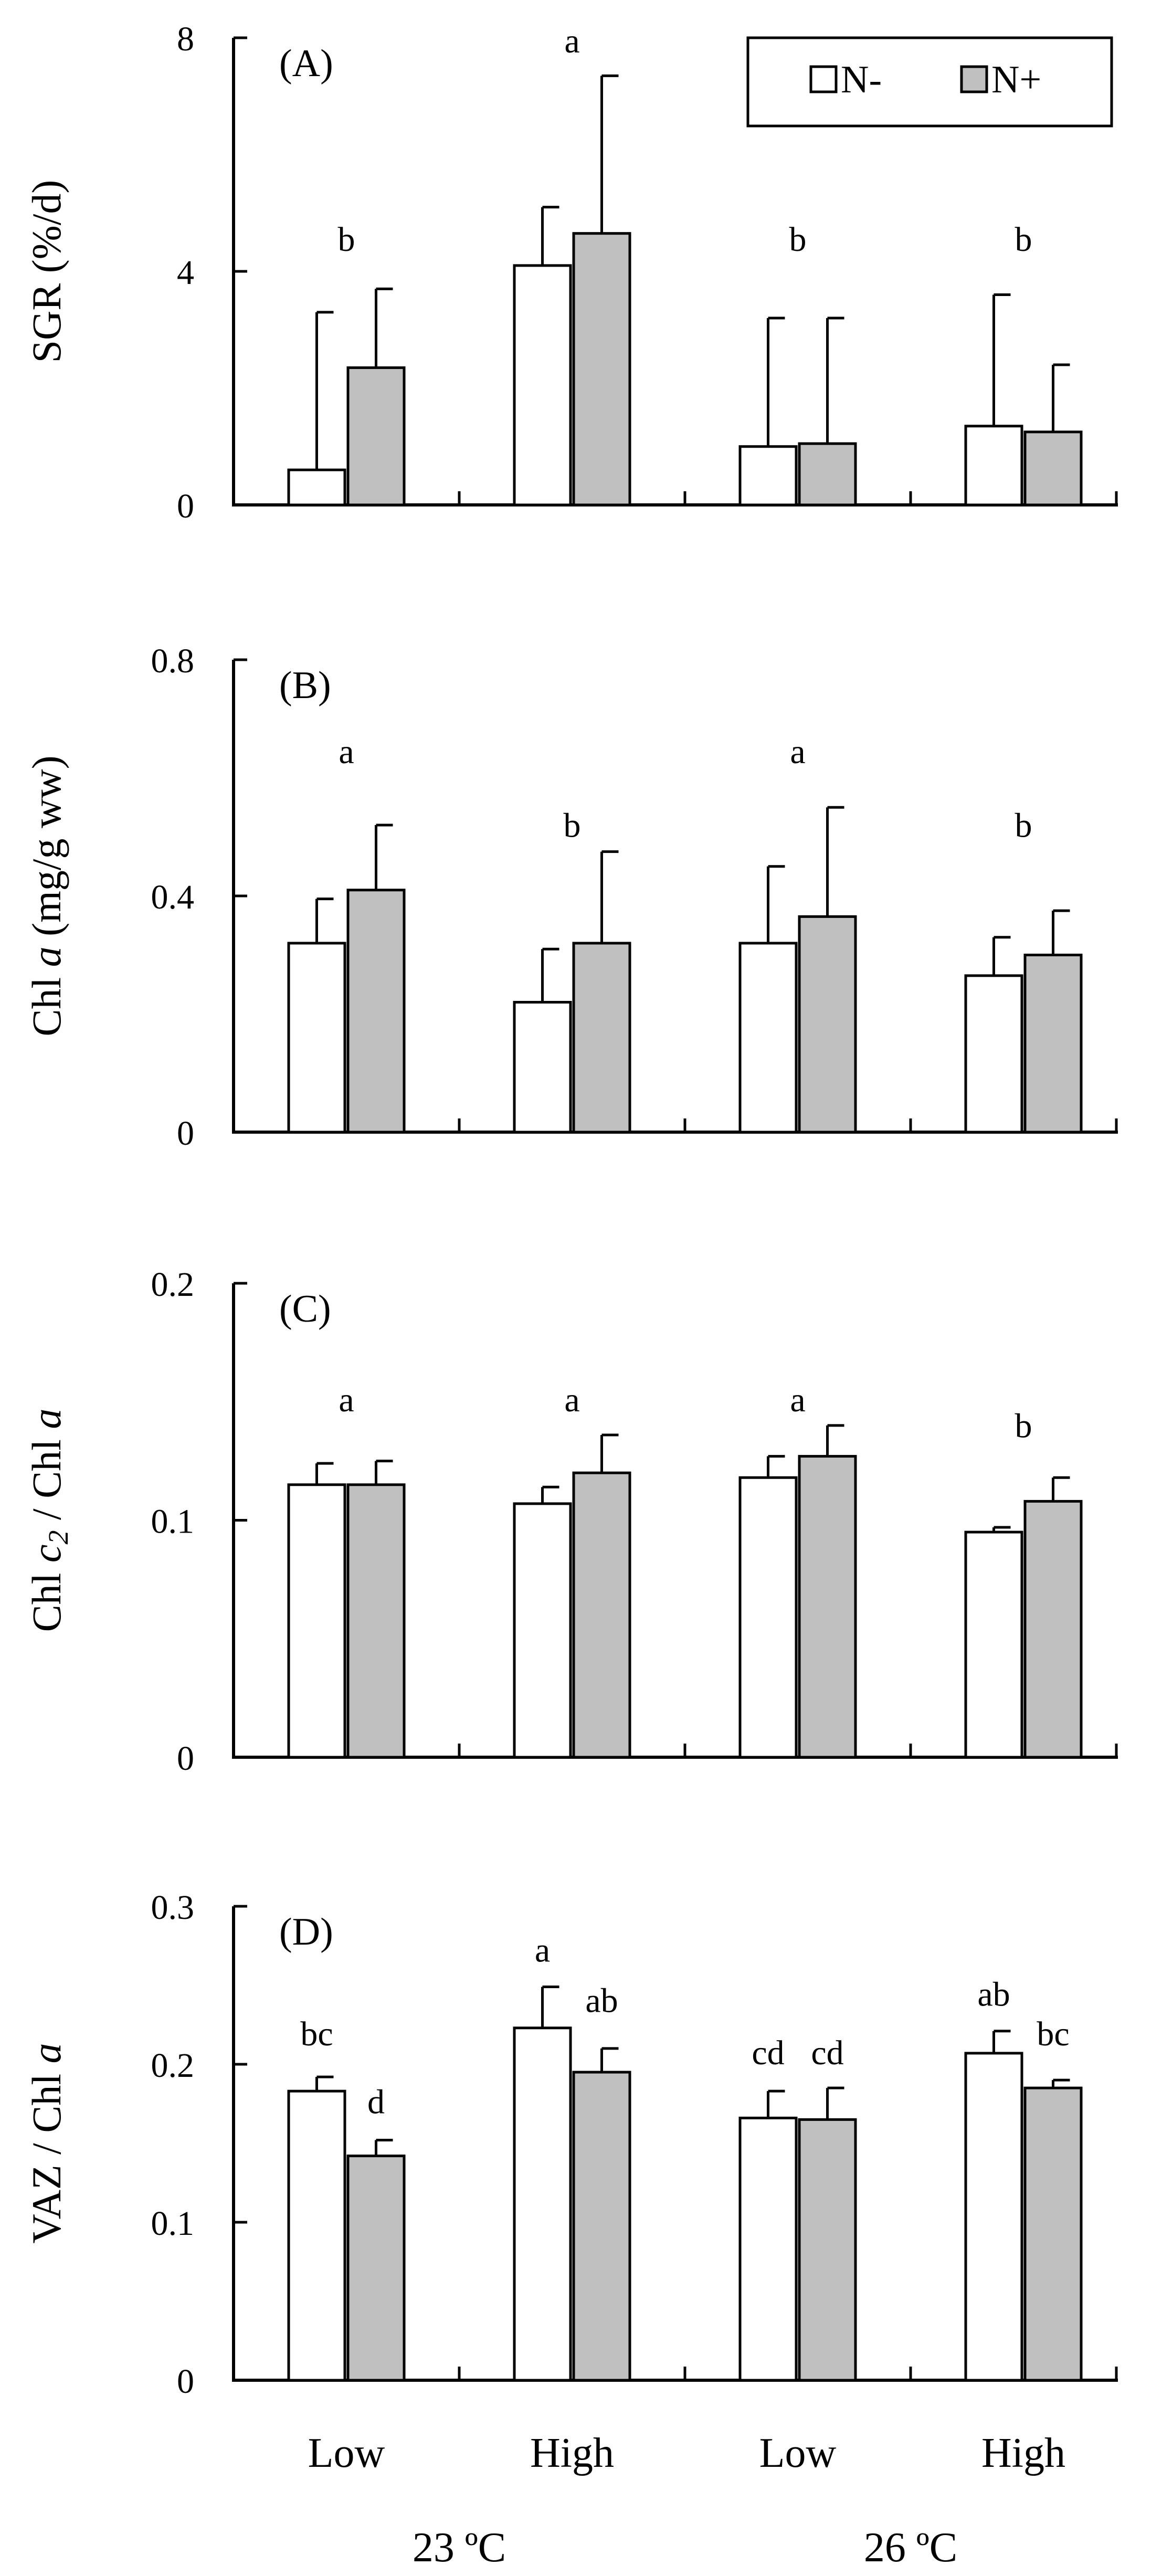 Image resolution: width=1162 pixels, height=2576 pixels. Describe the element at coordinates (376, 2102) in the screenshot. I see `significance-letter: d` at that location.